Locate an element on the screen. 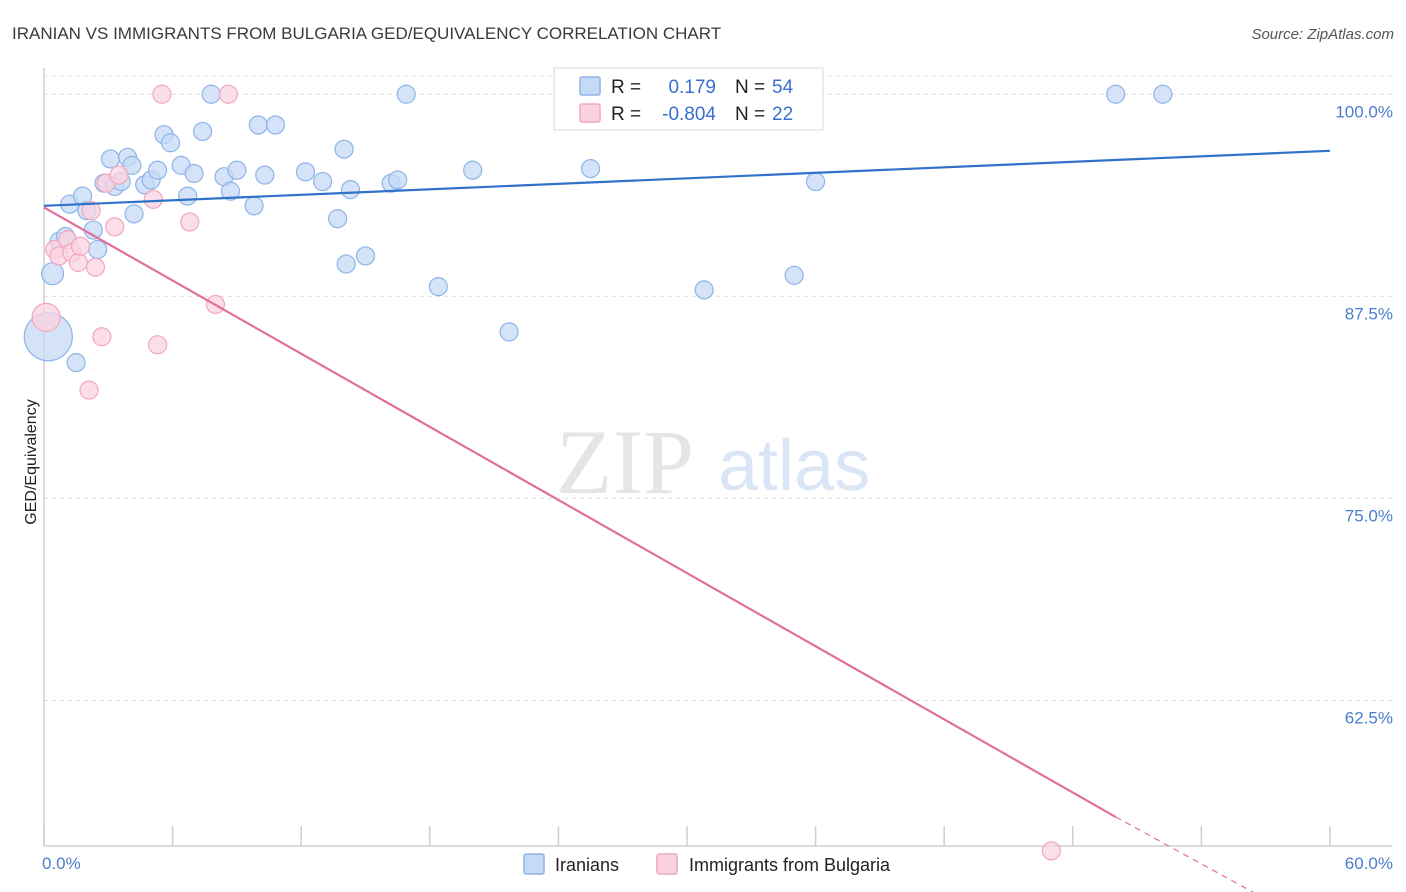 The image size is (1406, 892). bottom-legend-swatch-bulgaria is located at coordinates (667, 864).